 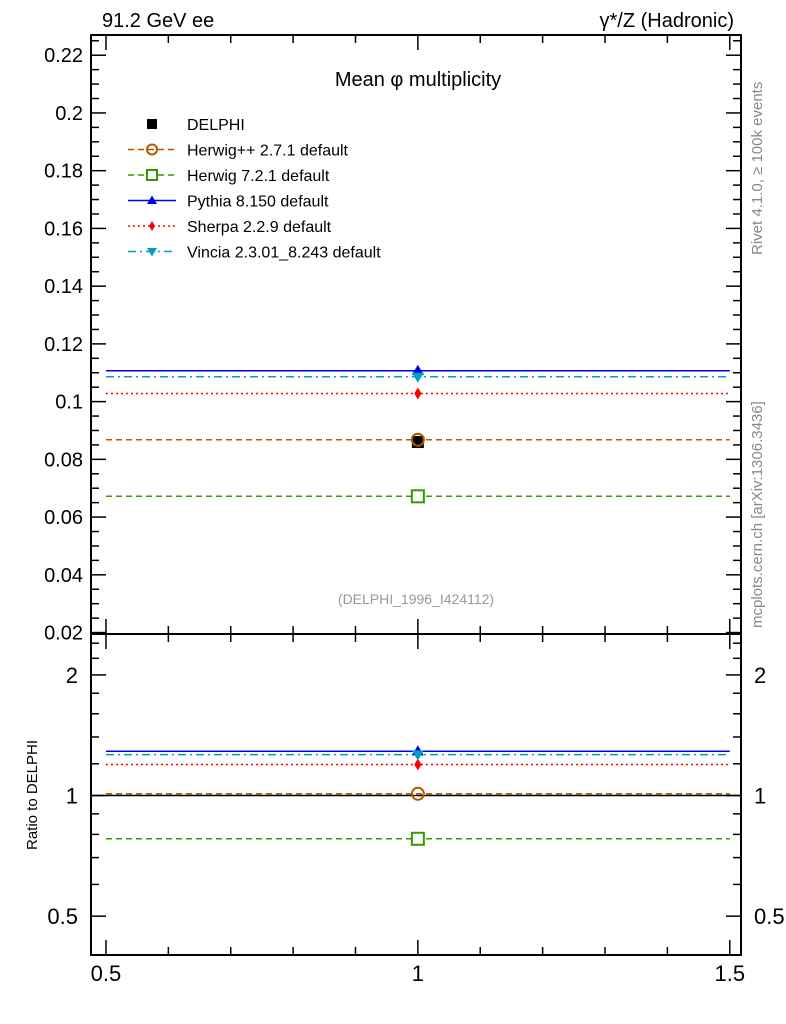 I want to click on mcplots-label: mcplots.cern.ch [arXiv:1306.3436], so click(x=757, y=514).